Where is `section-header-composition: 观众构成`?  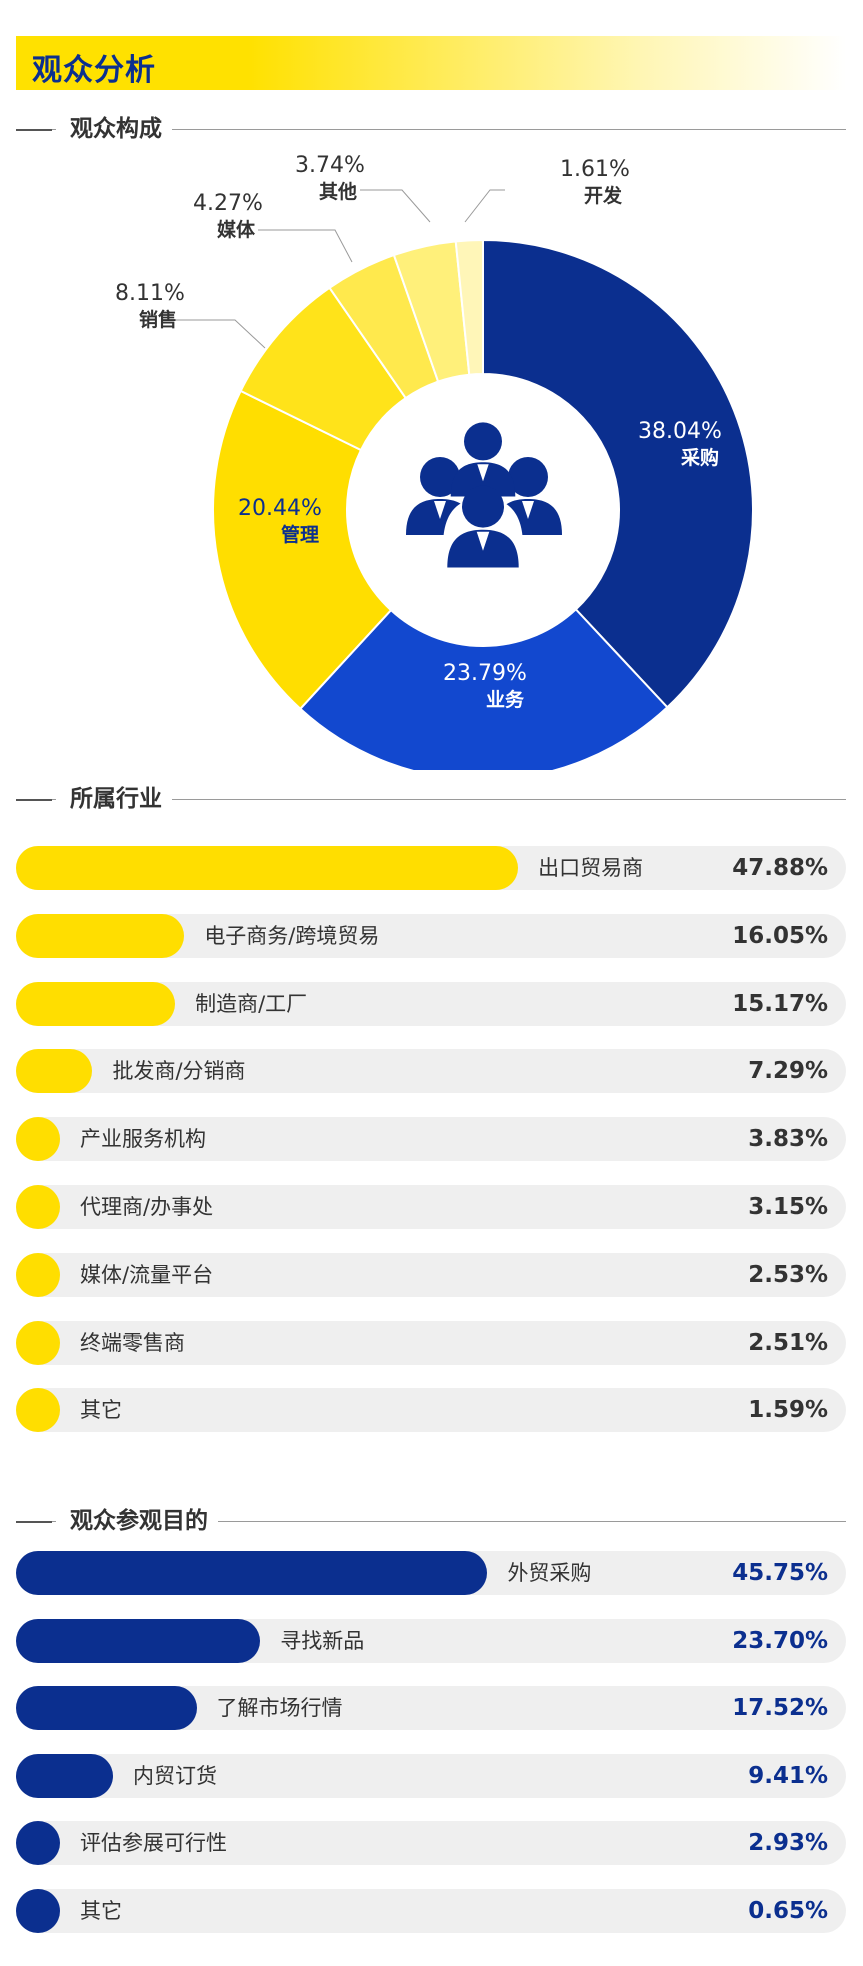
section-header-composition: 观众构成 is located at coordinates (431, 129).